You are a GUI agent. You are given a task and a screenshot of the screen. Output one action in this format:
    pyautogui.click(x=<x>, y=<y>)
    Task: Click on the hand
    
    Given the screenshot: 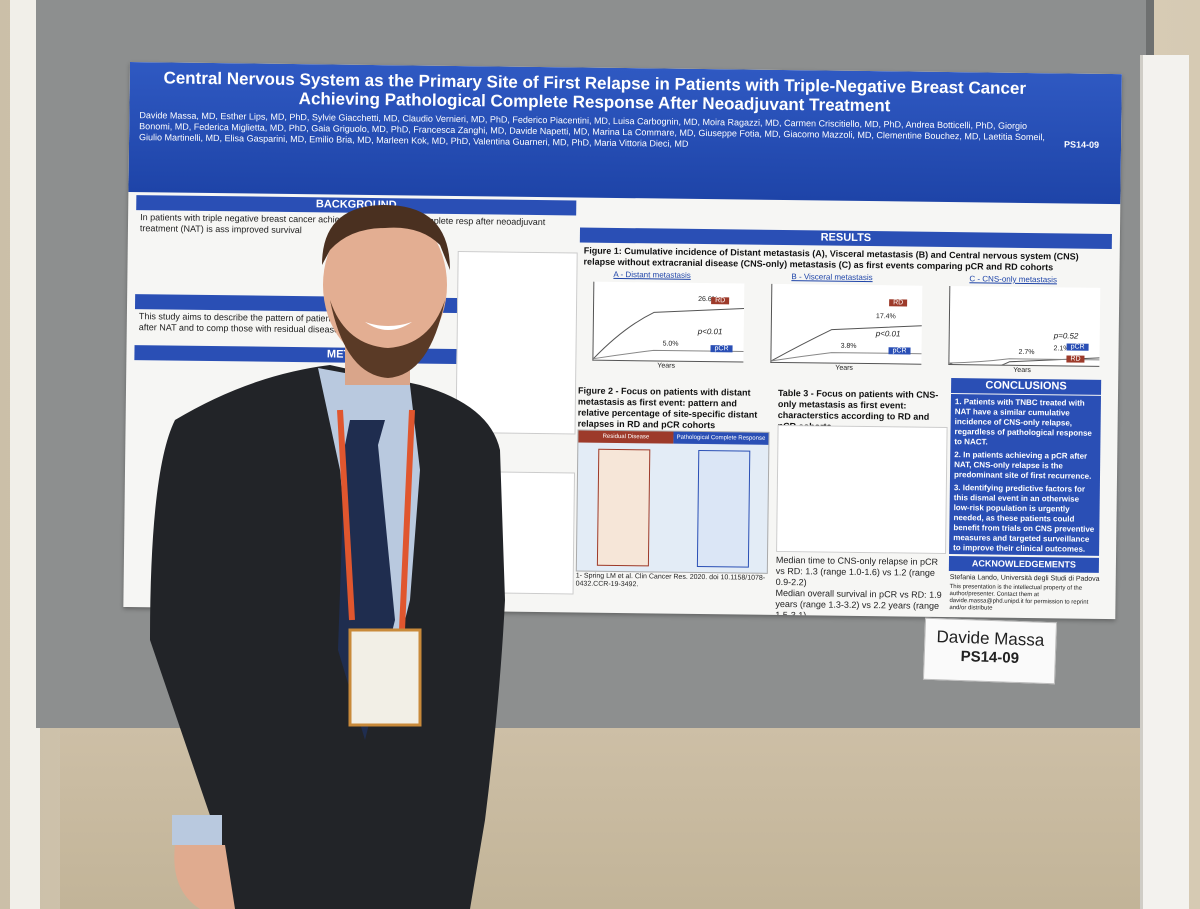 What is the action you would take?
    pyautogui.click(x=204, y=877)
    